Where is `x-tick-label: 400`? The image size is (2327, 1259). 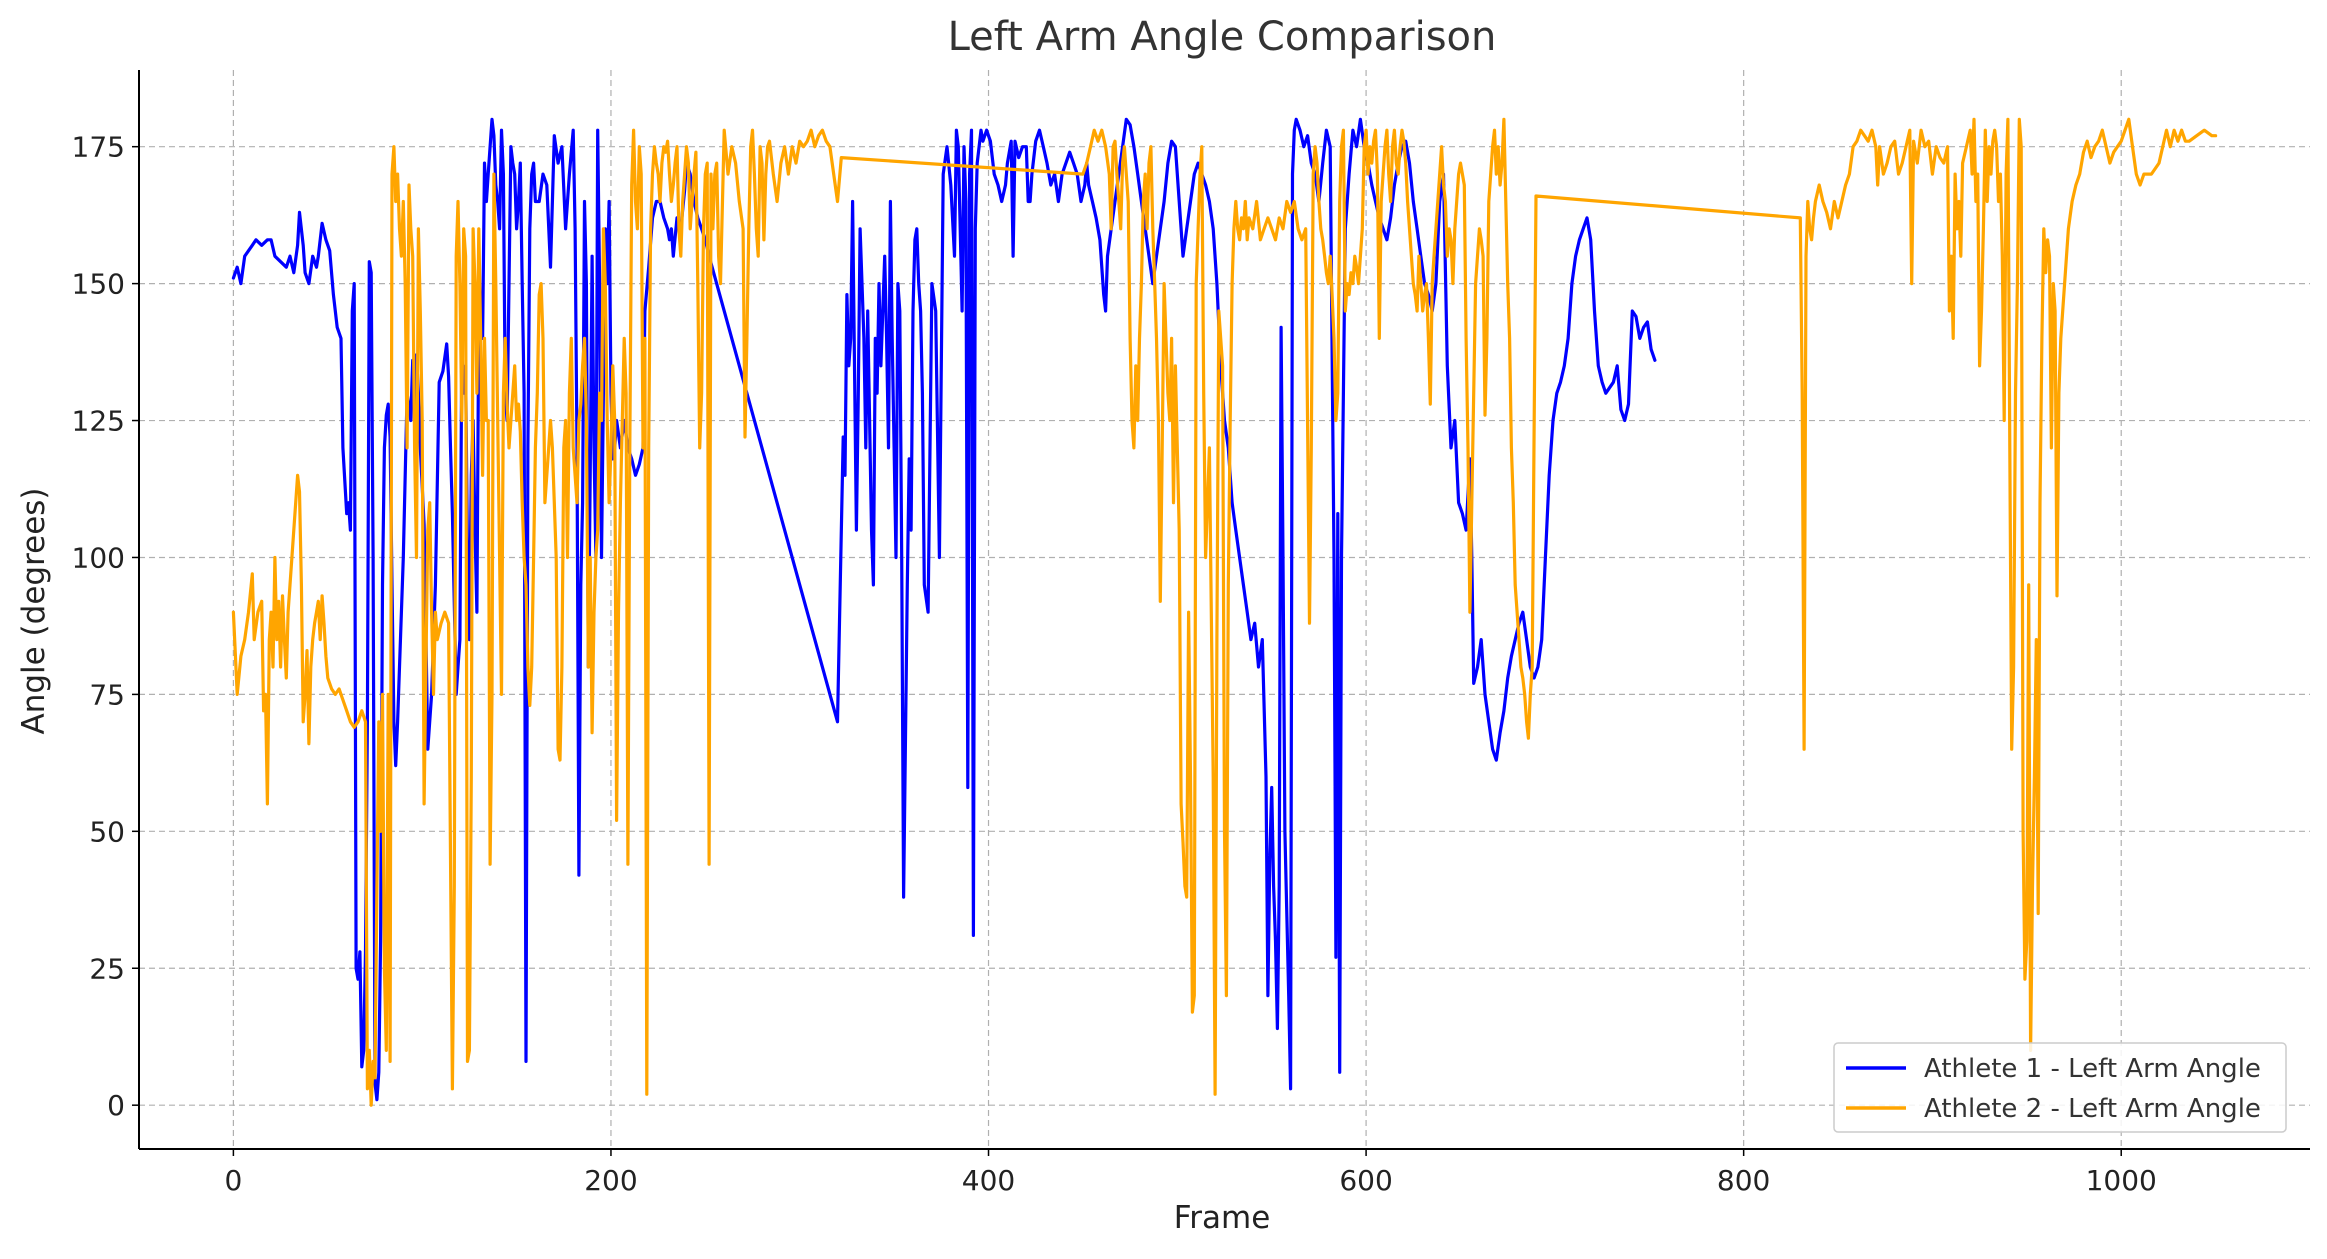 x-tick-label: 400 is located at coordinates (988, 1180).